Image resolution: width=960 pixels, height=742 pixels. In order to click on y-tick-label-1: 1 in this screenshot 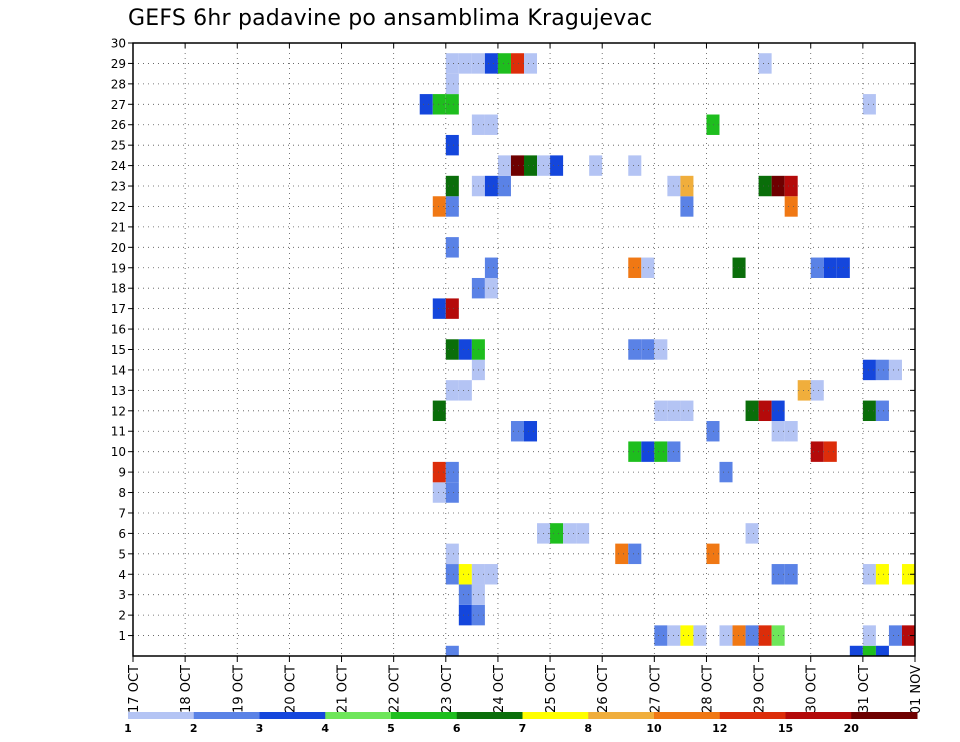, I will do `click(122, 636)`.